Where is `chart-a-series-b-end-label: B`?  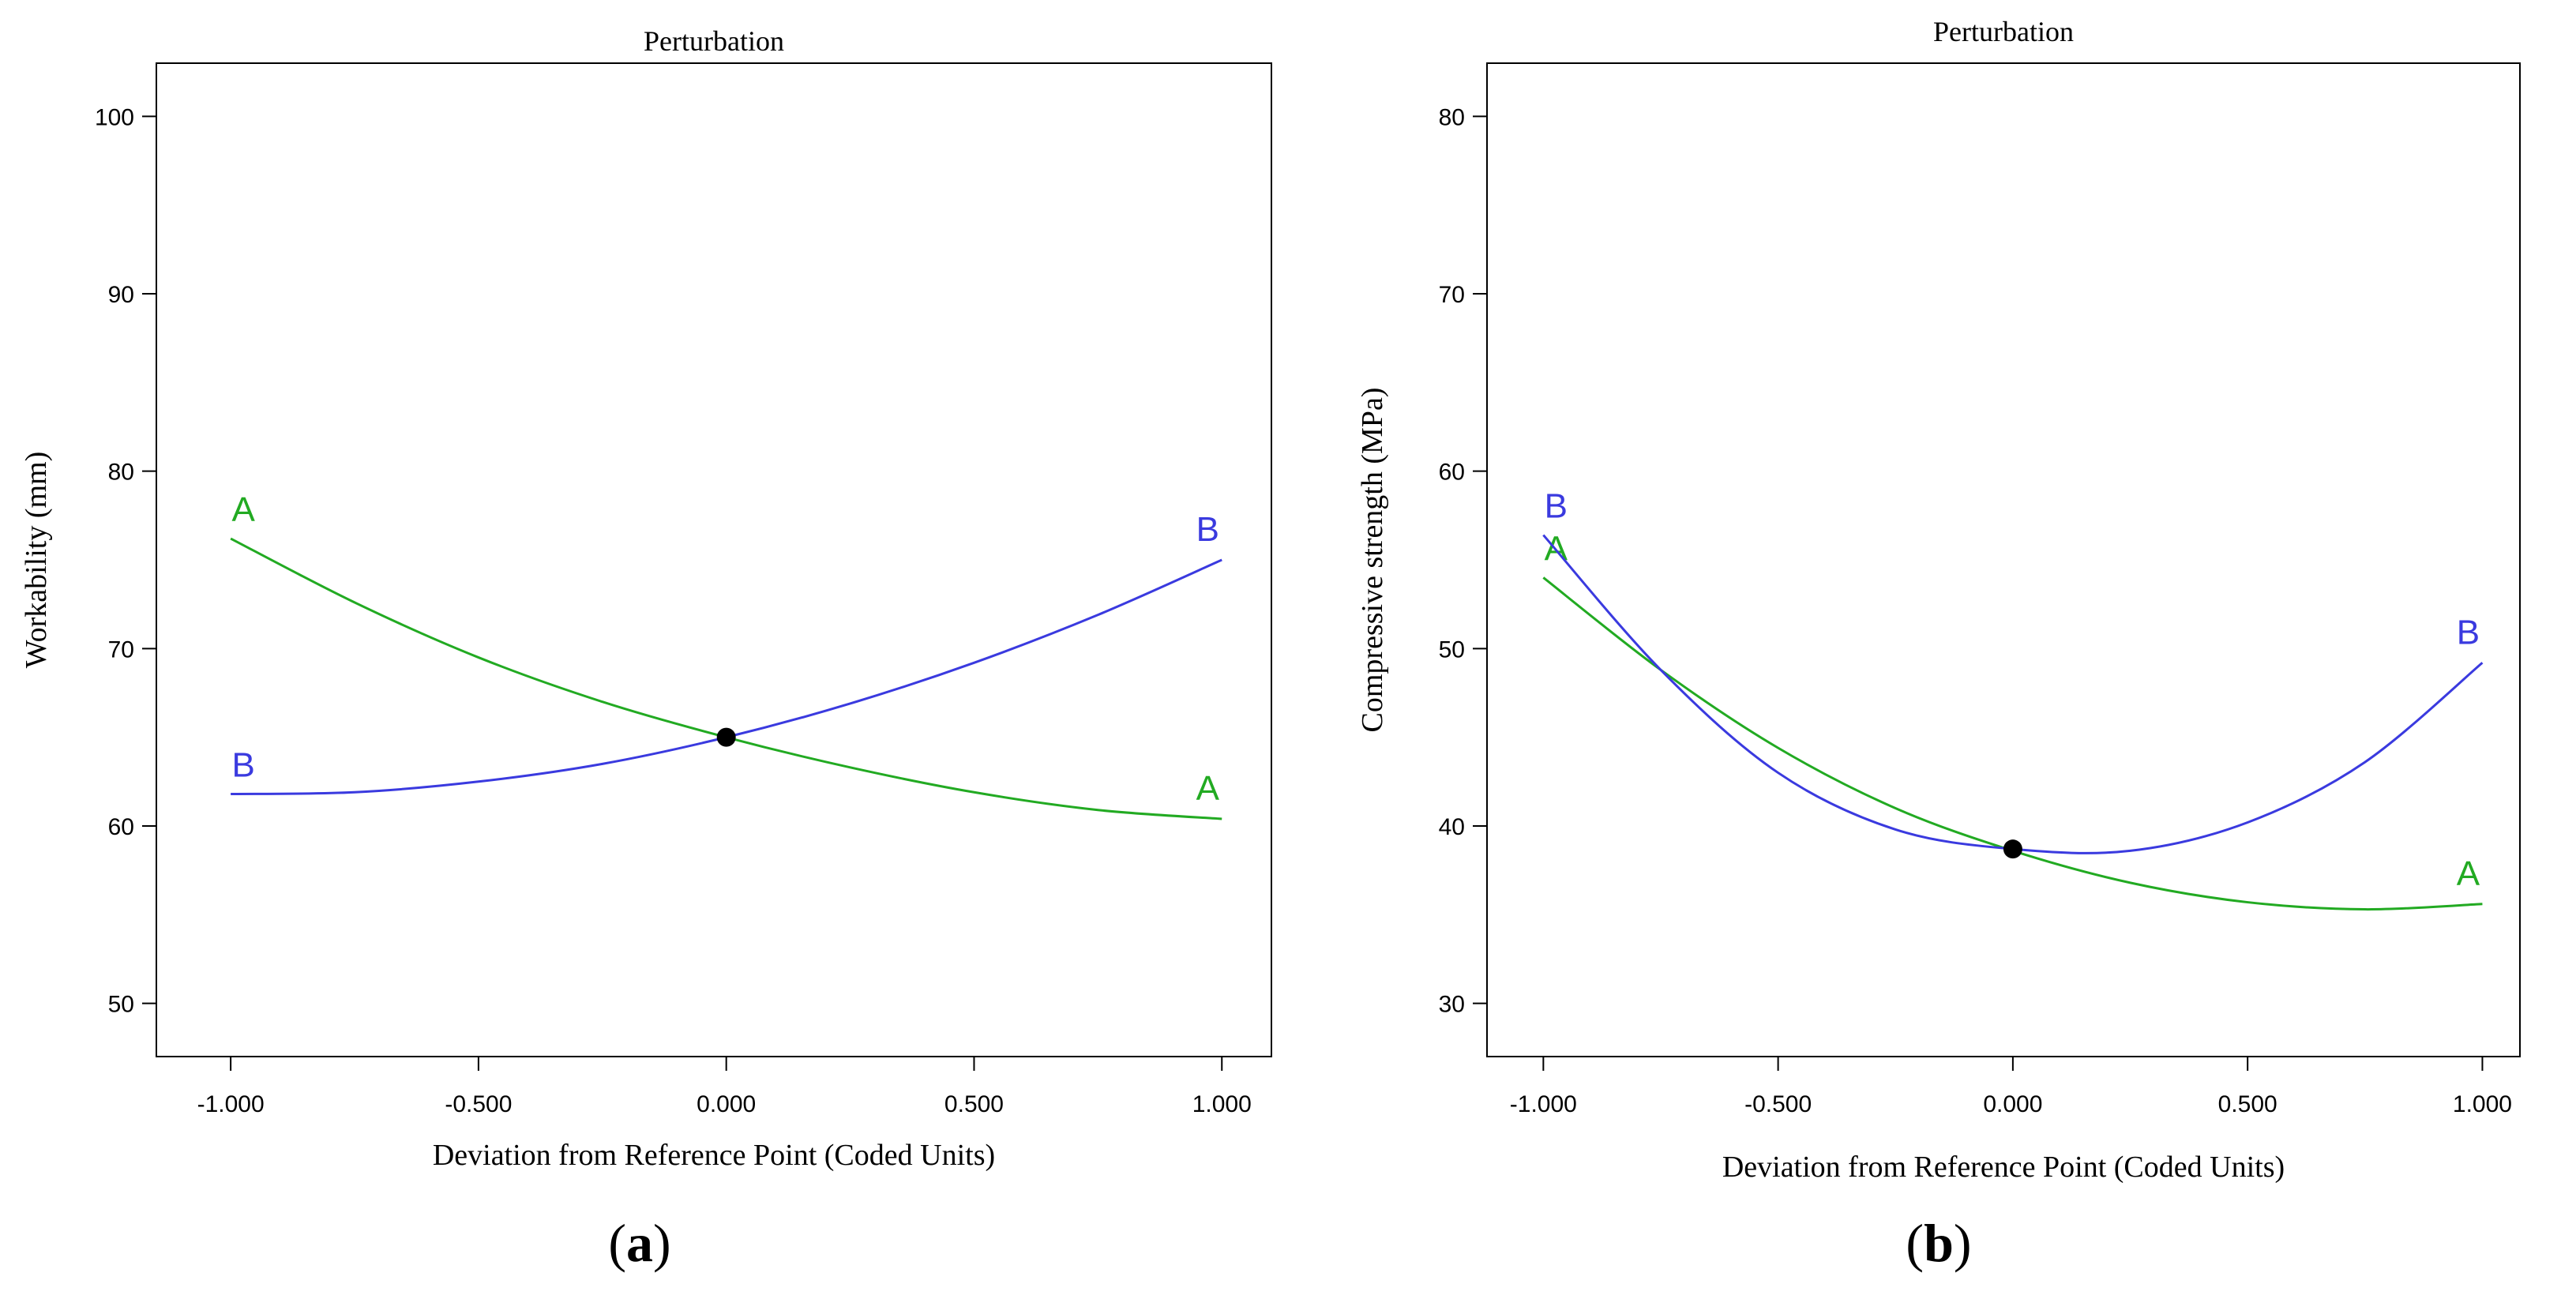 chart-a-series-b-end-label: B is located at coordinates (1207, 529).